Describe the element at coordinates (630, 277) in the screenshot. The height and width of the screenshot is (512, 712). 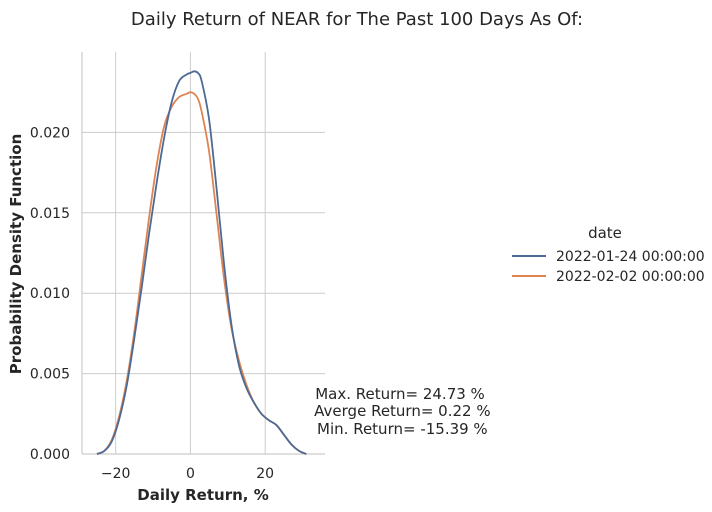
I see `legend-label-series-2: 2022-02-02 00:00:00` at that location.